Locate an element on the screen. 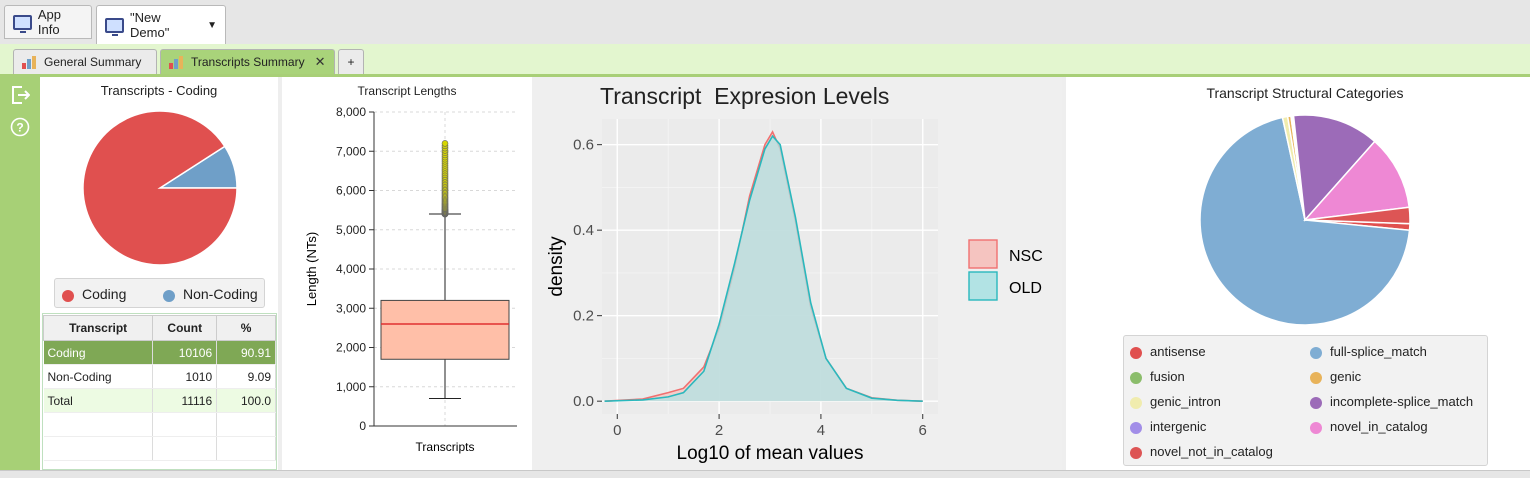 This screenshot has width=1530, height=478. sub-tab-bar: General Summary Transcripts Summary ✕ + is located at coordinates (765, 60).